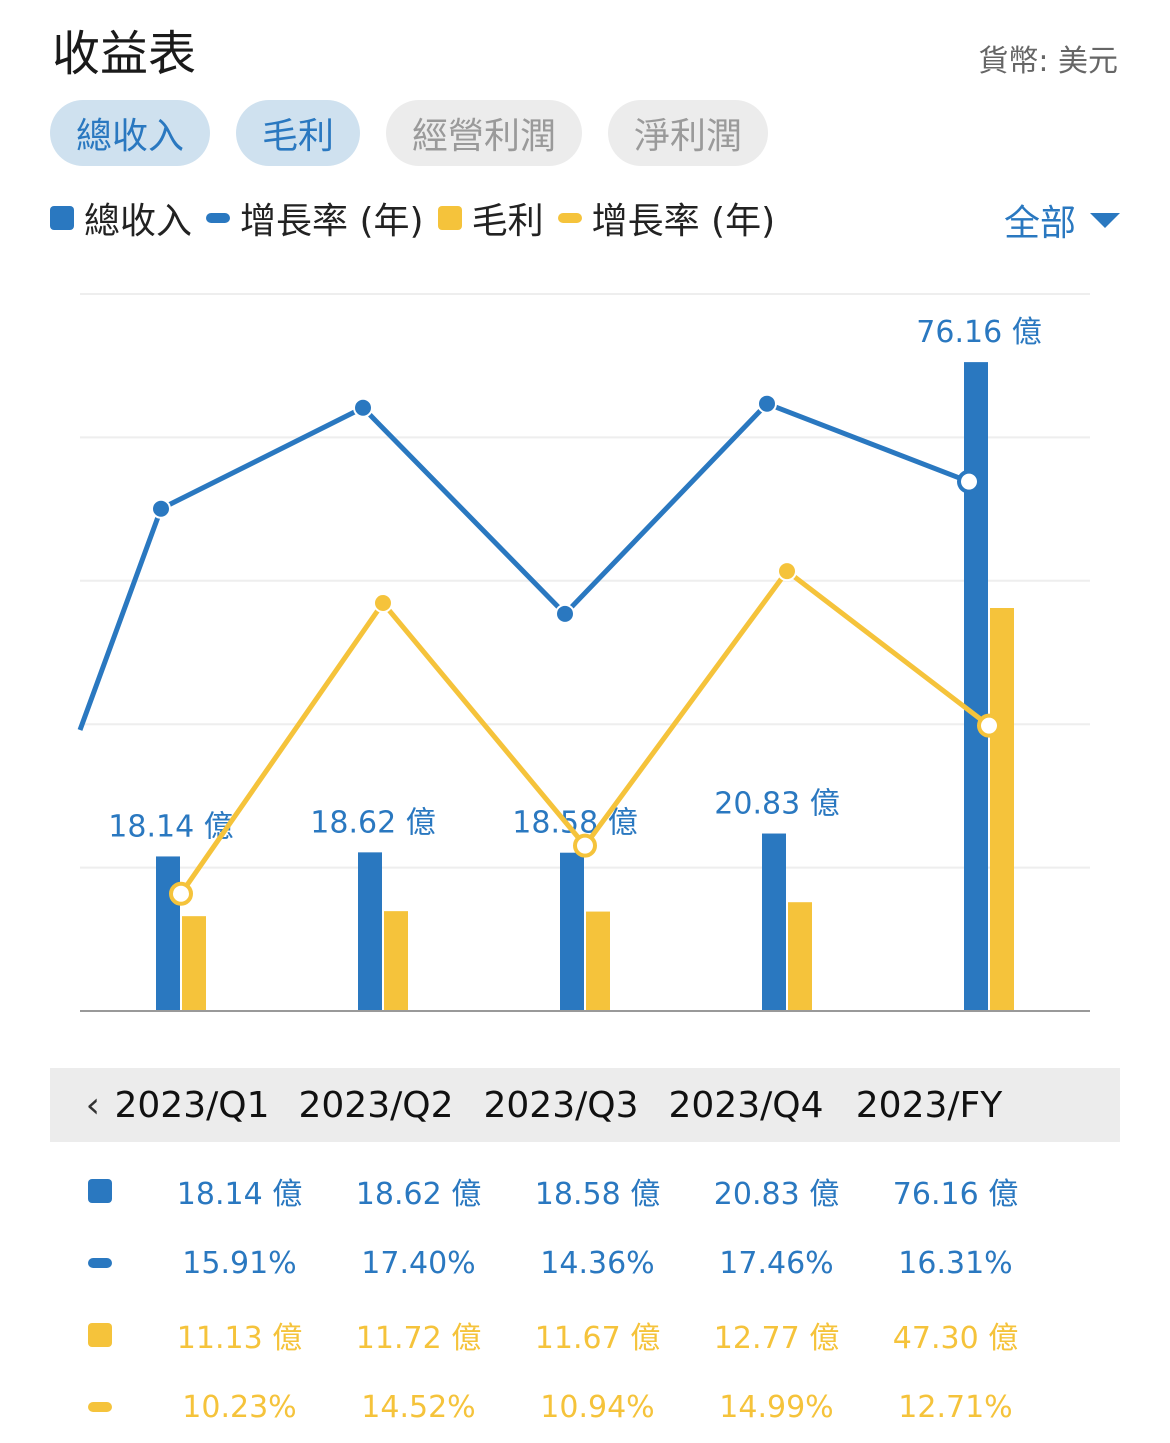  What do you see at coordinates (239, 1338) in the screenshot?
I see `table-cell: 11.13 億` at bounding box center [239, 1338].